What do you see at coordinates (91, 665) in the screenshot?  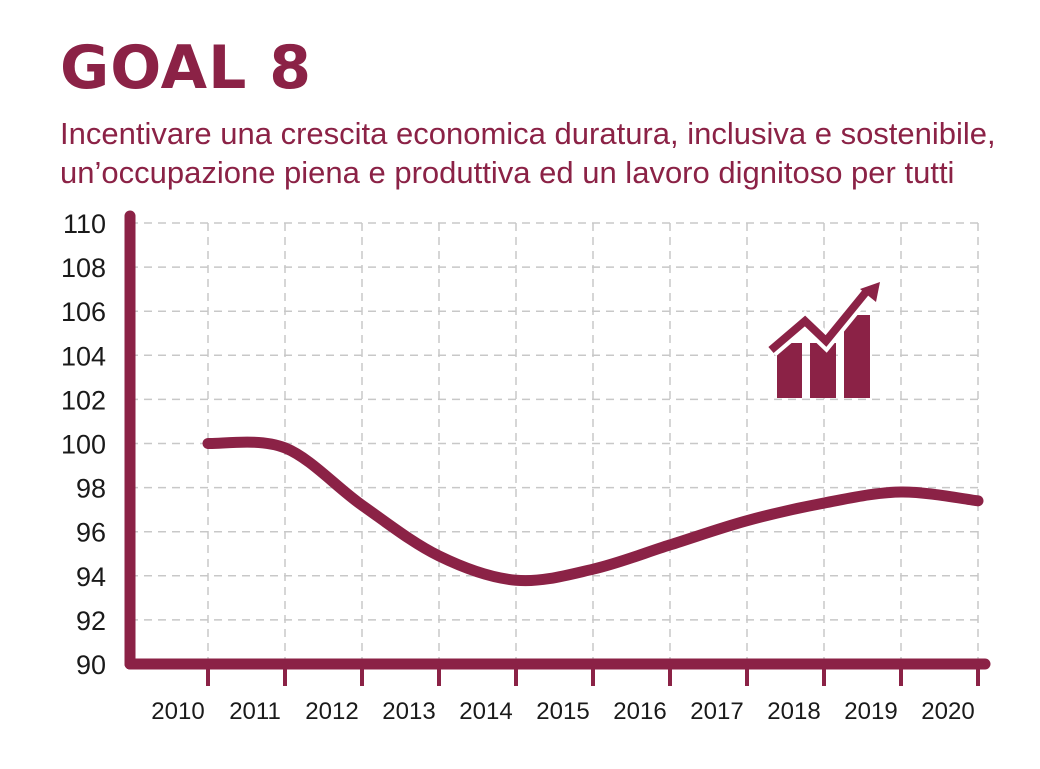 I see `y-tick-label-90: 90` at bounding box center [91, 665].